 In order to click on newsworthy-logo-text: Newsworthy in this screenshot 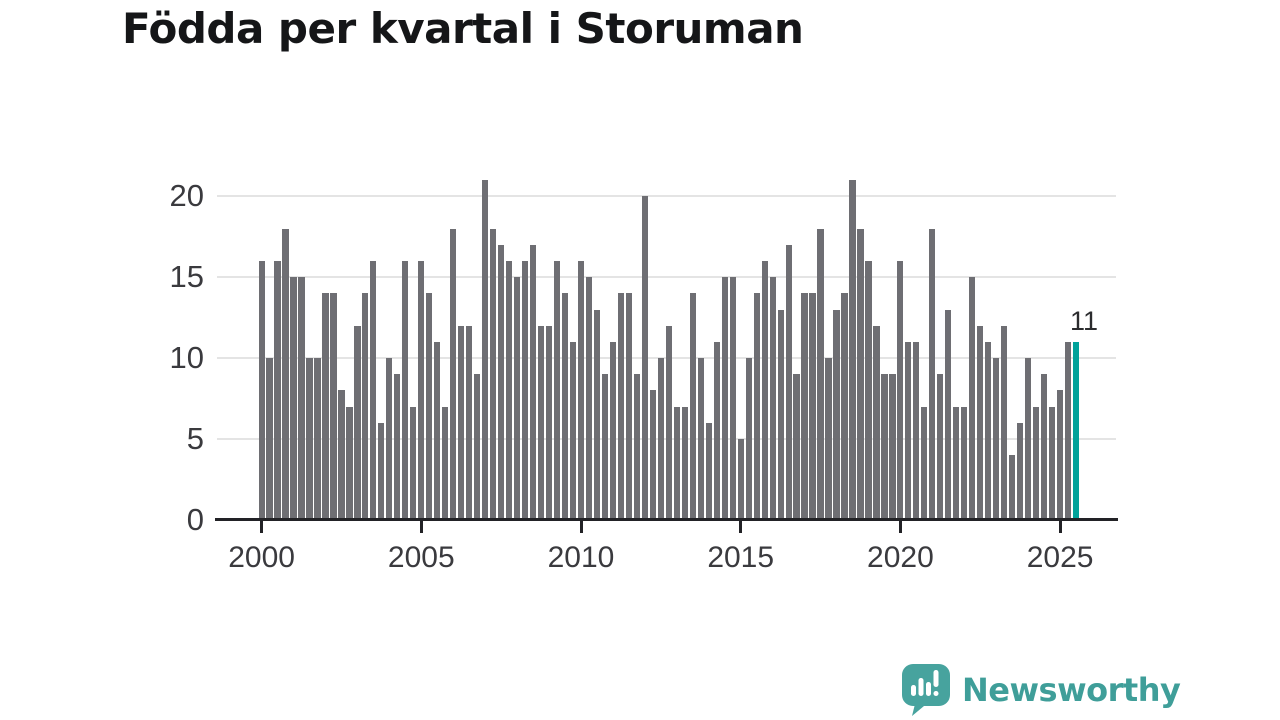, I will do `click(1071, 689)`.